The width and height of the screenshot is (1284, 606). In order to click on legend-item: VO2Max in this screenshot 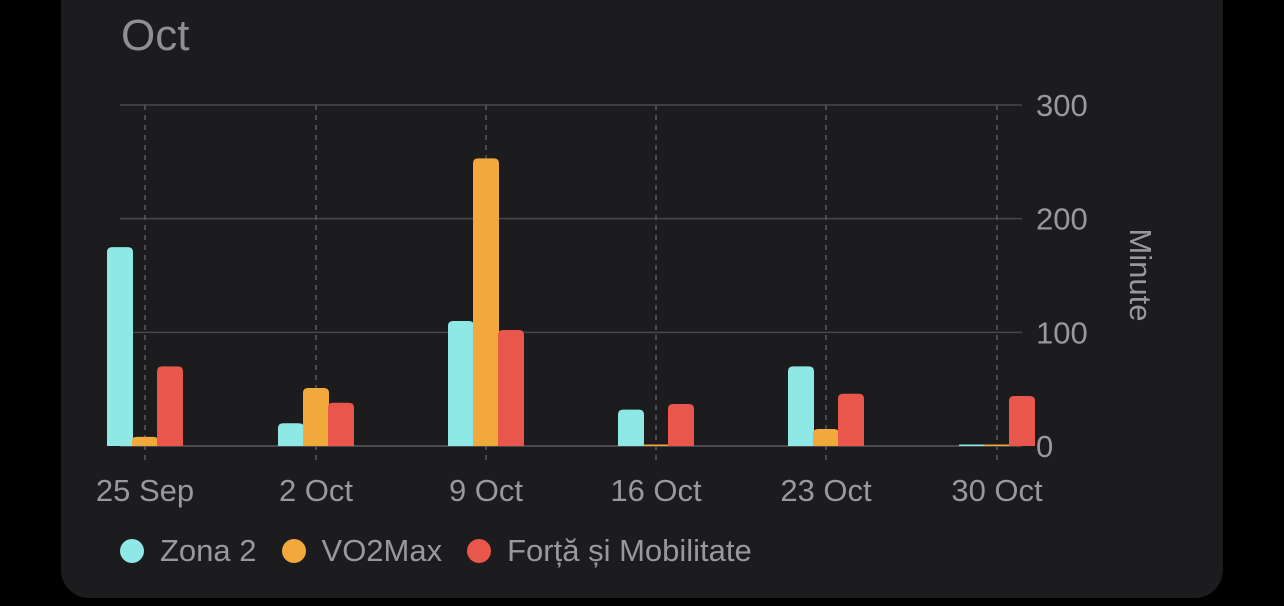, I will do `click(362, 551)`.